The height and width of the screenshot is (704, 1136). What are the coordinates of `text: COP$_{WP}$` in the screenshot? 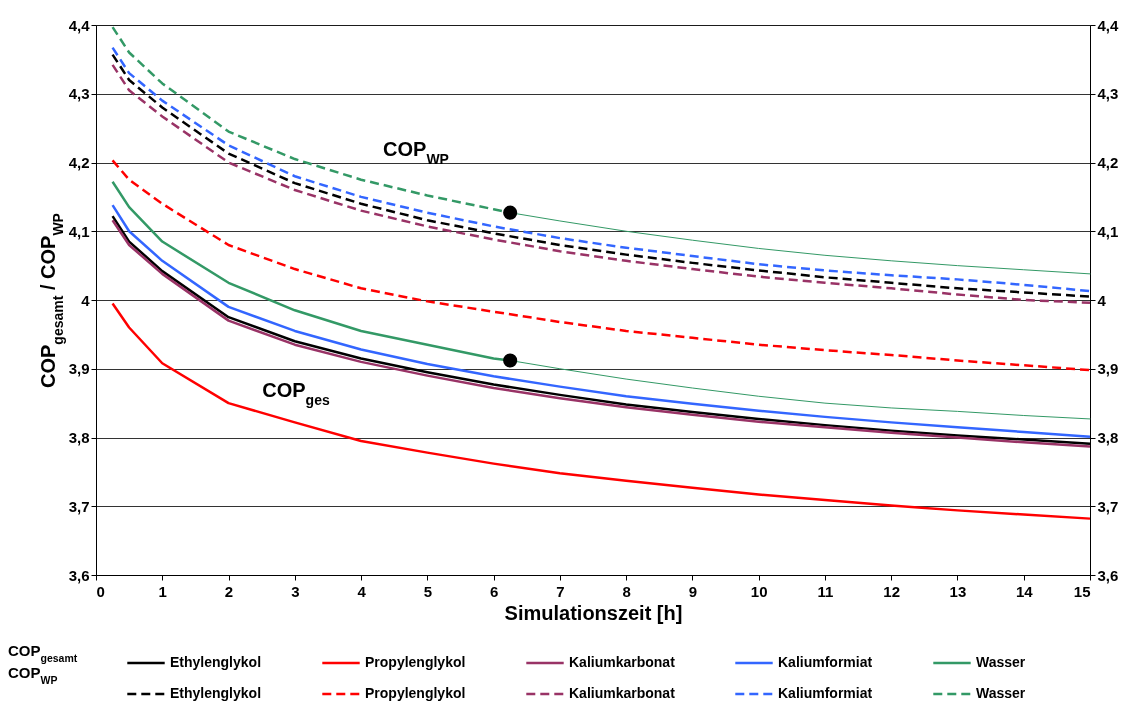 It's located at (33, 675).